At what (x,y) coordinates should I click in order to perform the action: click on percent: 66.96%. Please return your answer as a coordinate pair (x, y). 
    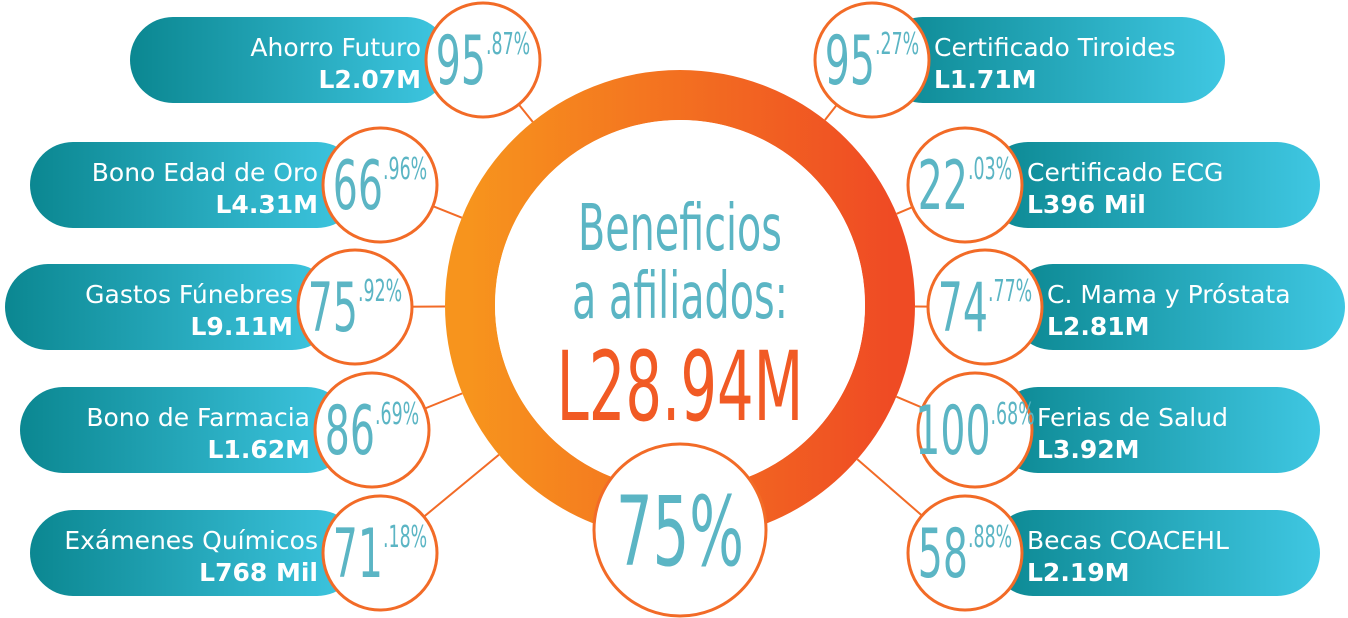
    Looking at the image, I should click on (380, 187).